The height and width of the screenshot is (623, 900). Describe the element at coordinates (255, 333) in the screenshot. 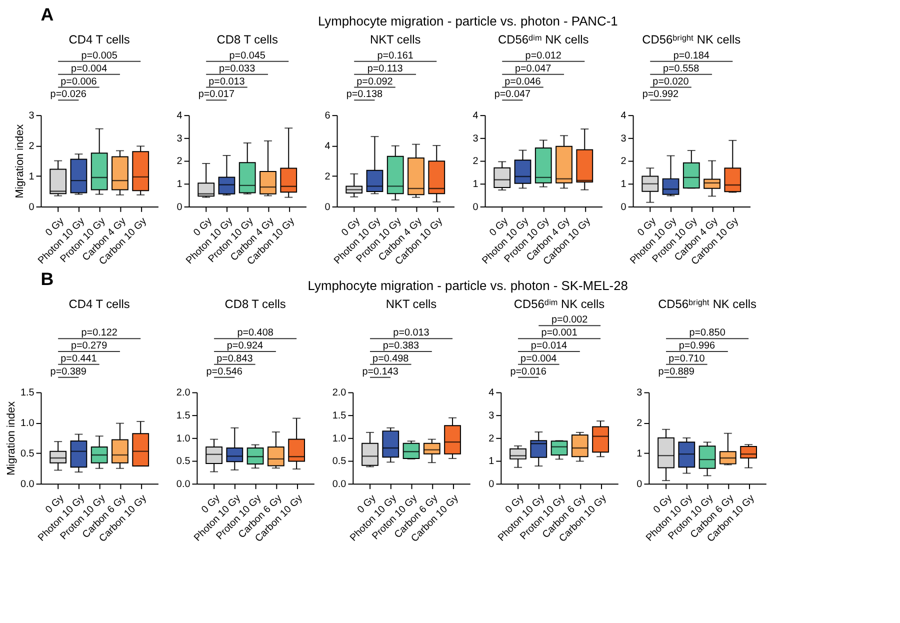

I see `text: p=0.408` at that location.